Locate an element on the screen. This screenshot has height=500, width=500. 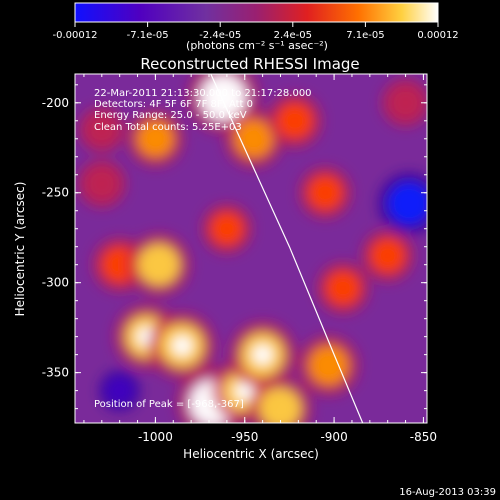
colorbar is located at coordinates (256, 12).